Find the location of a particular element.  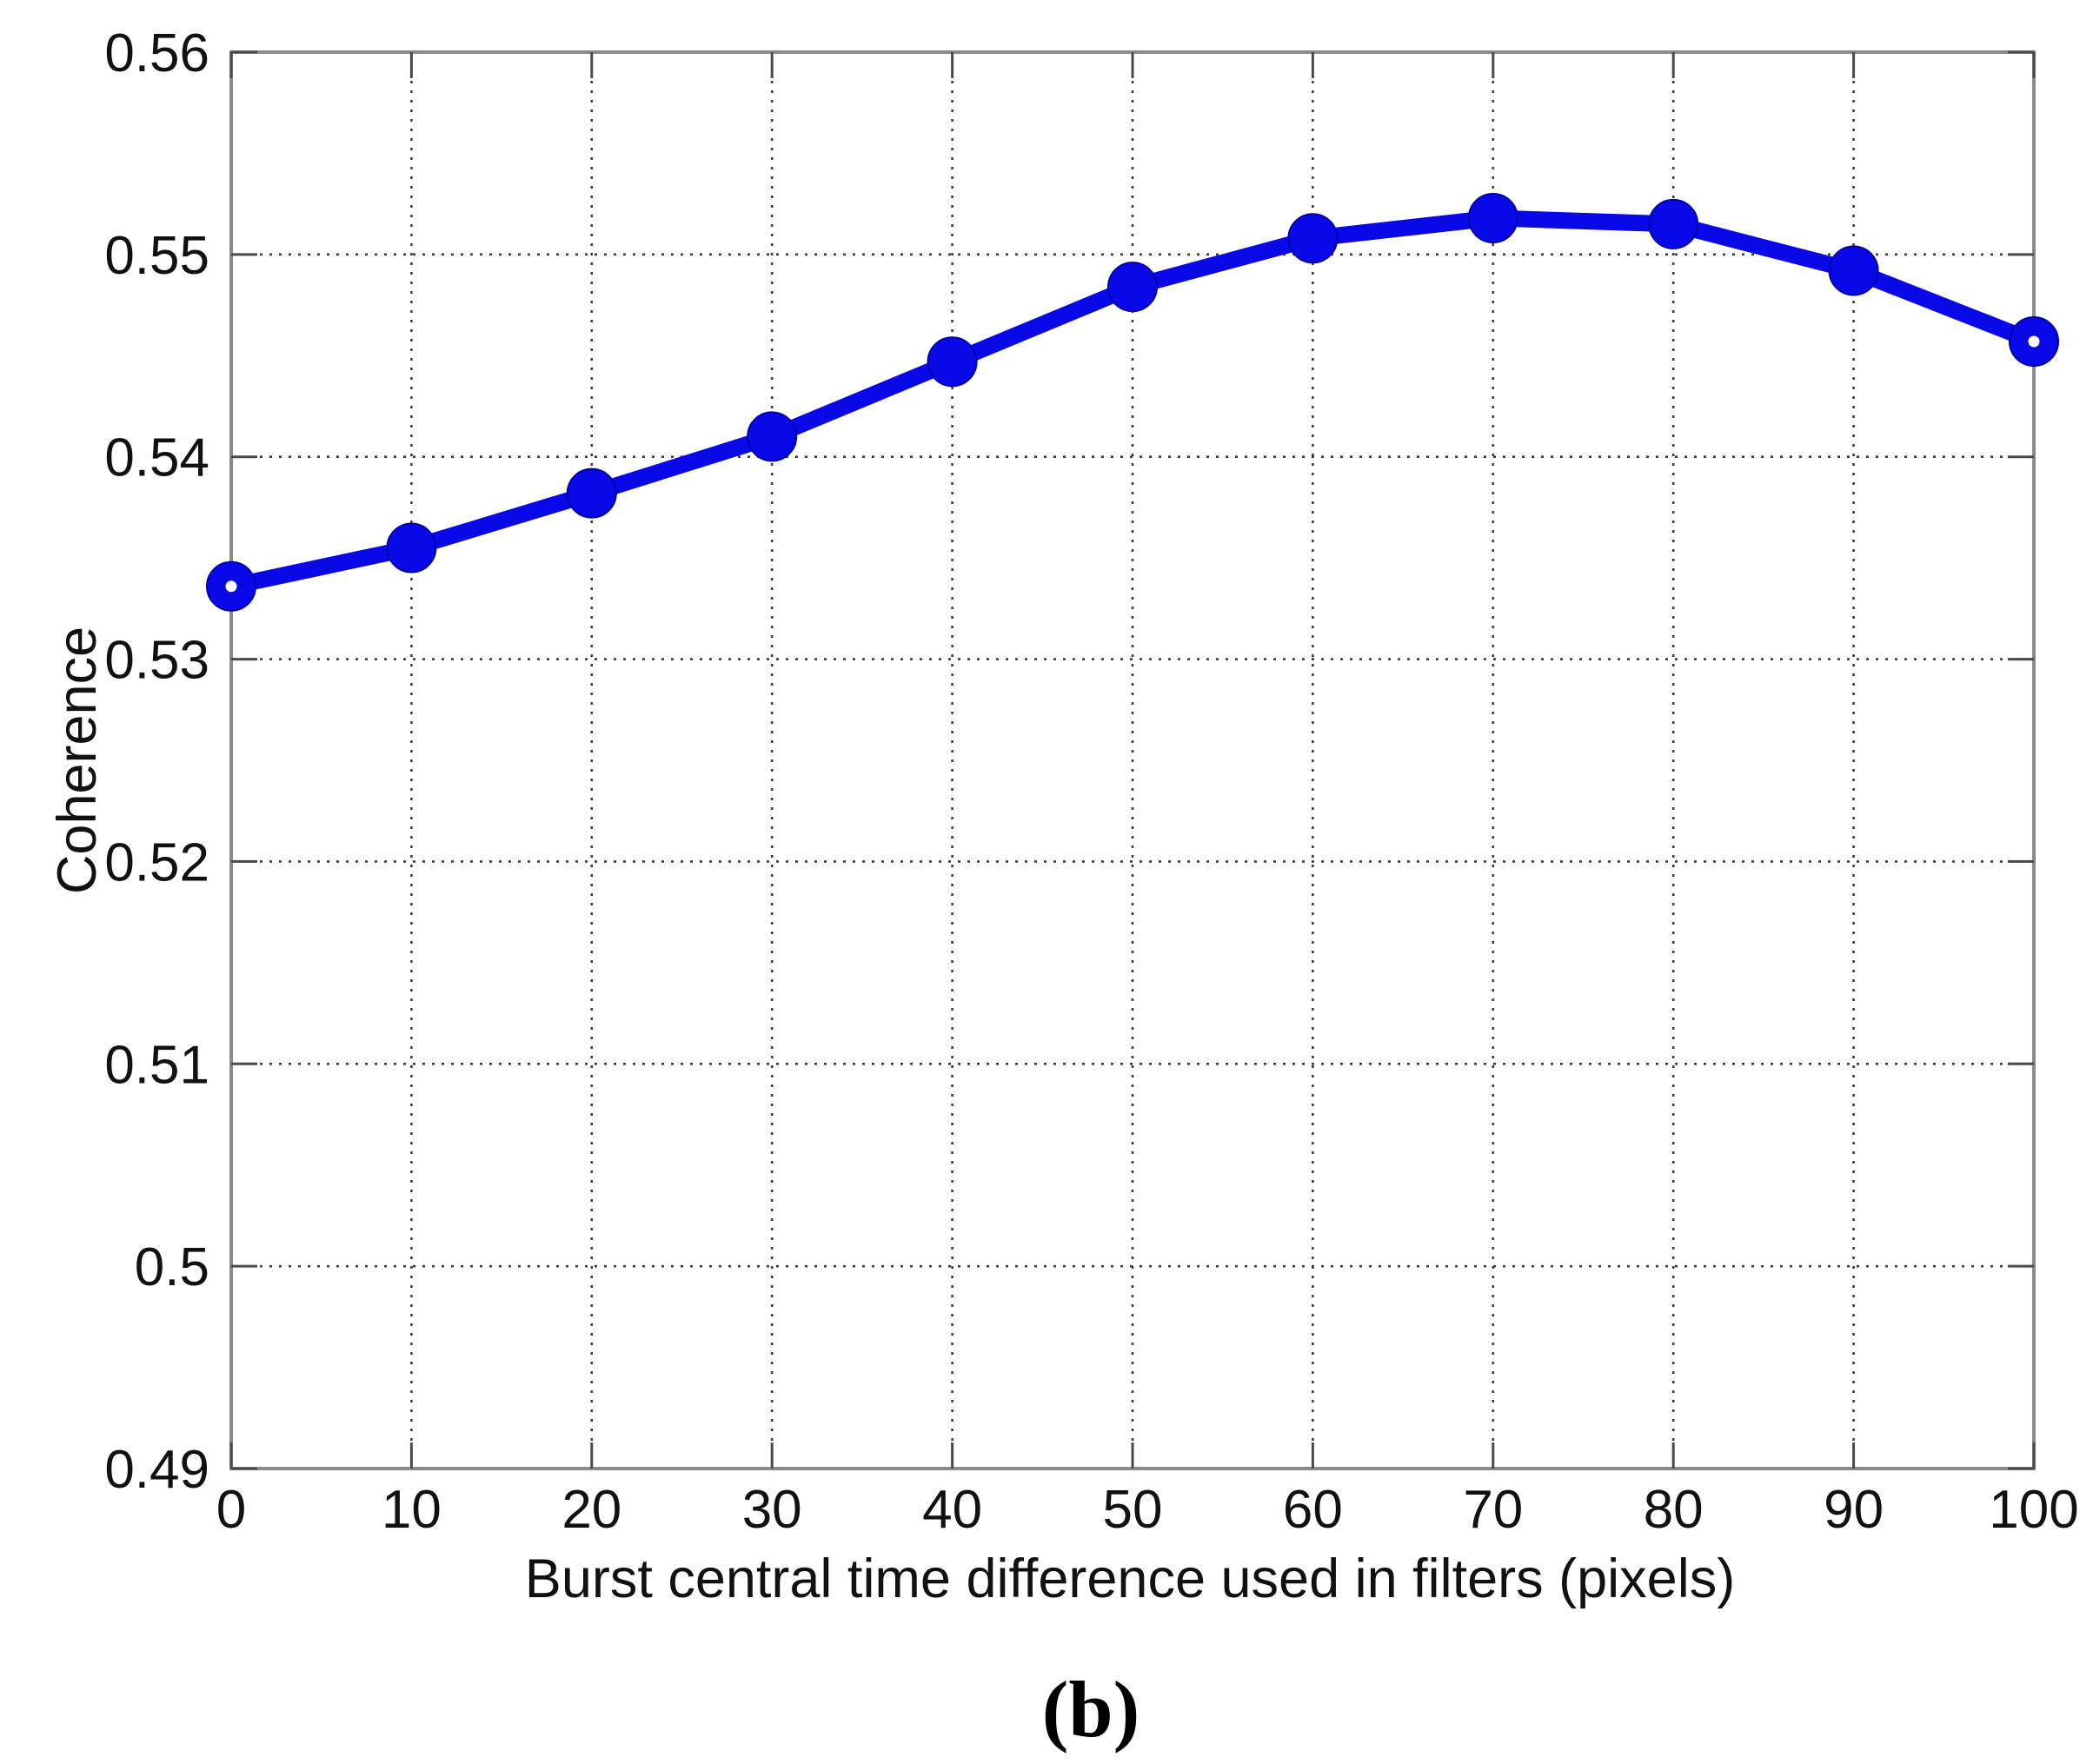

x-tick-label-30: 30 is located at coordinates (772, 1510).